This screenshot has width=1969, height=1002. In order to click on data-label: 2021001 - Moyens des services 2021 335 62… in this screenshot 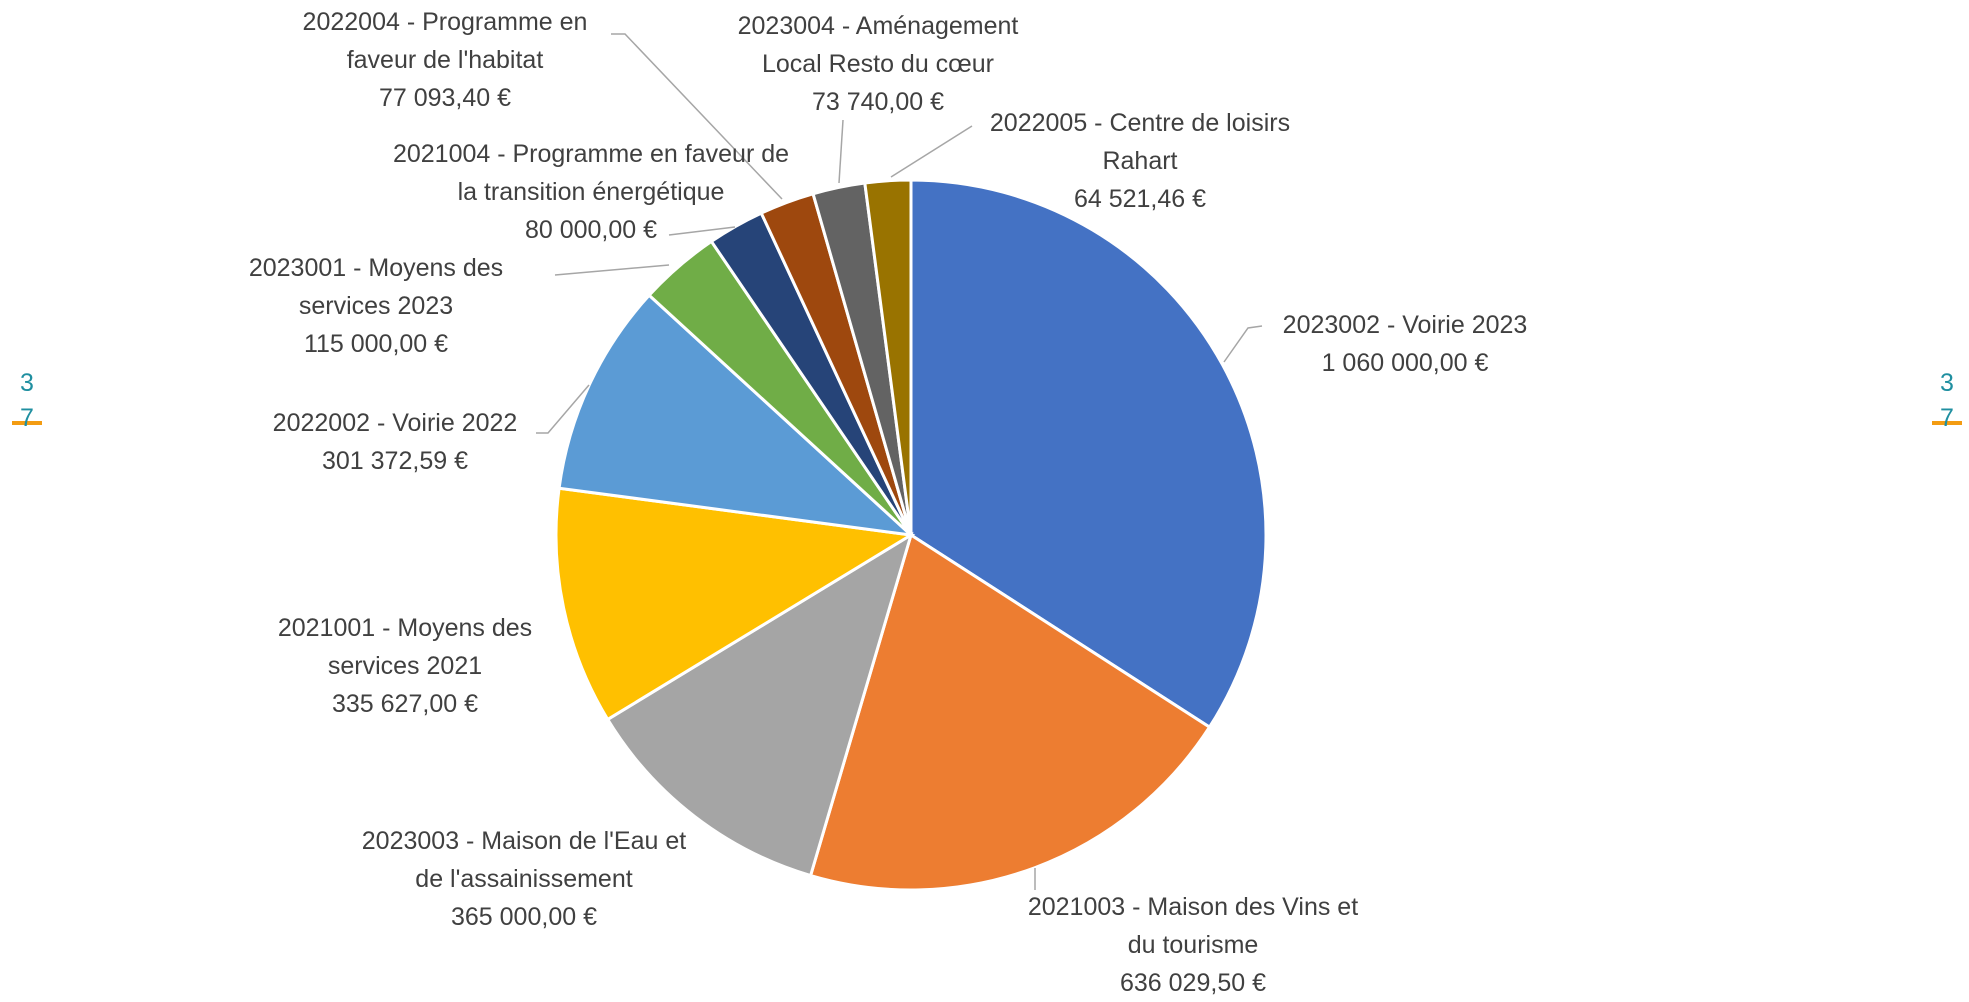, I will do `click(405, 666)`.